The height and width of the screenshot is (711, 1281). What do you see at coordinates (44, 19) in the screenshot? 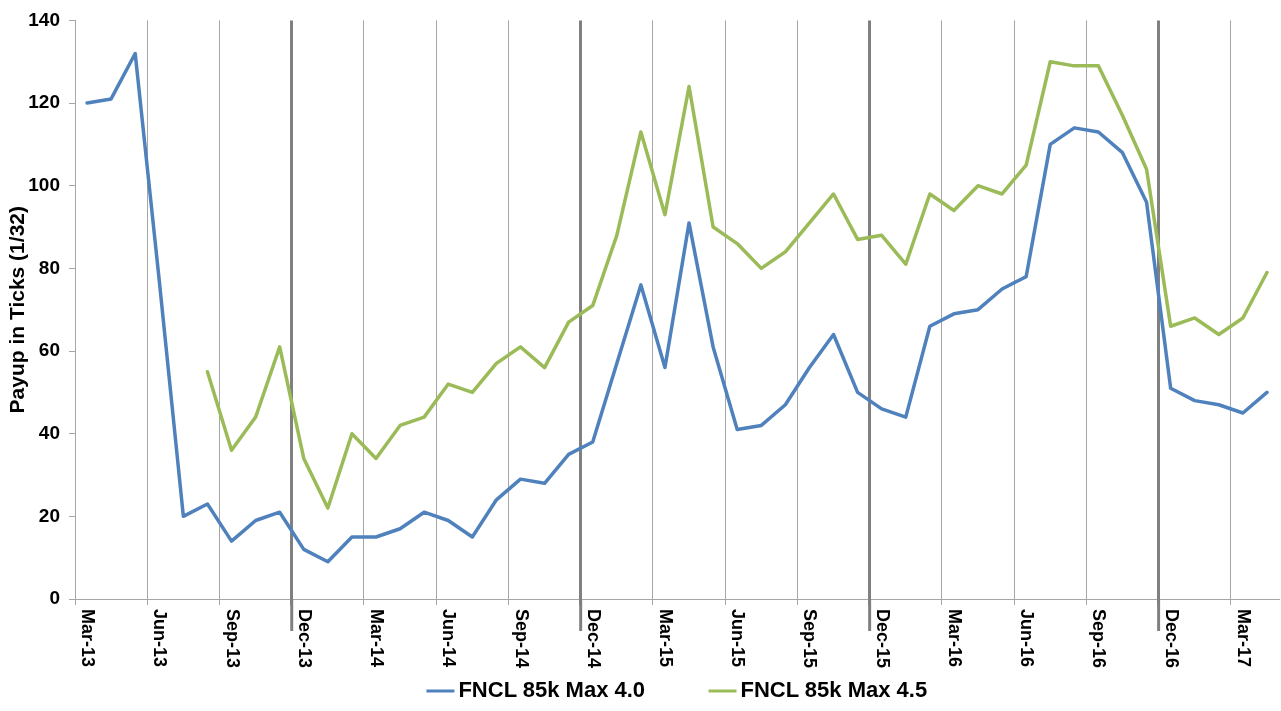
I see `y-tick-label: 140` at bounding box center [44, 19].